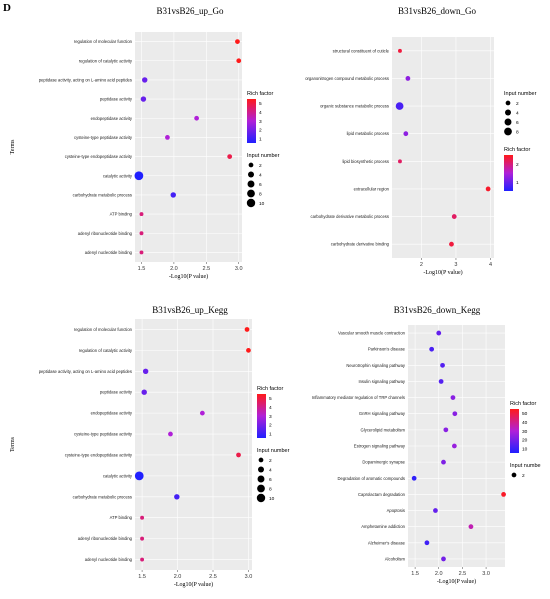  Describe the element at coordinates (437, 11) in the screenshot. I see `chart-title: B31vsB26_down_Go` at that location.